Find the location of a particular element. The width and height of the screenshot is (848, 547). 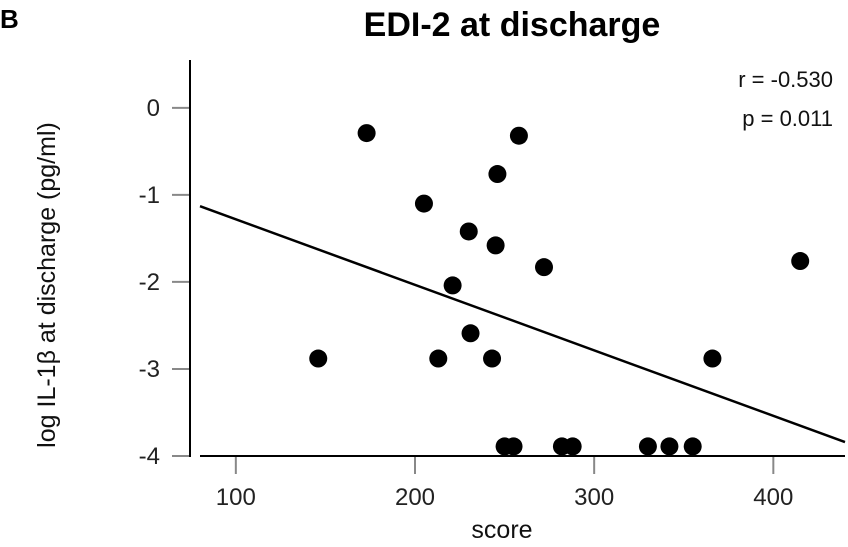

x-tick-label: 300 is located at coordinates (594, 497).